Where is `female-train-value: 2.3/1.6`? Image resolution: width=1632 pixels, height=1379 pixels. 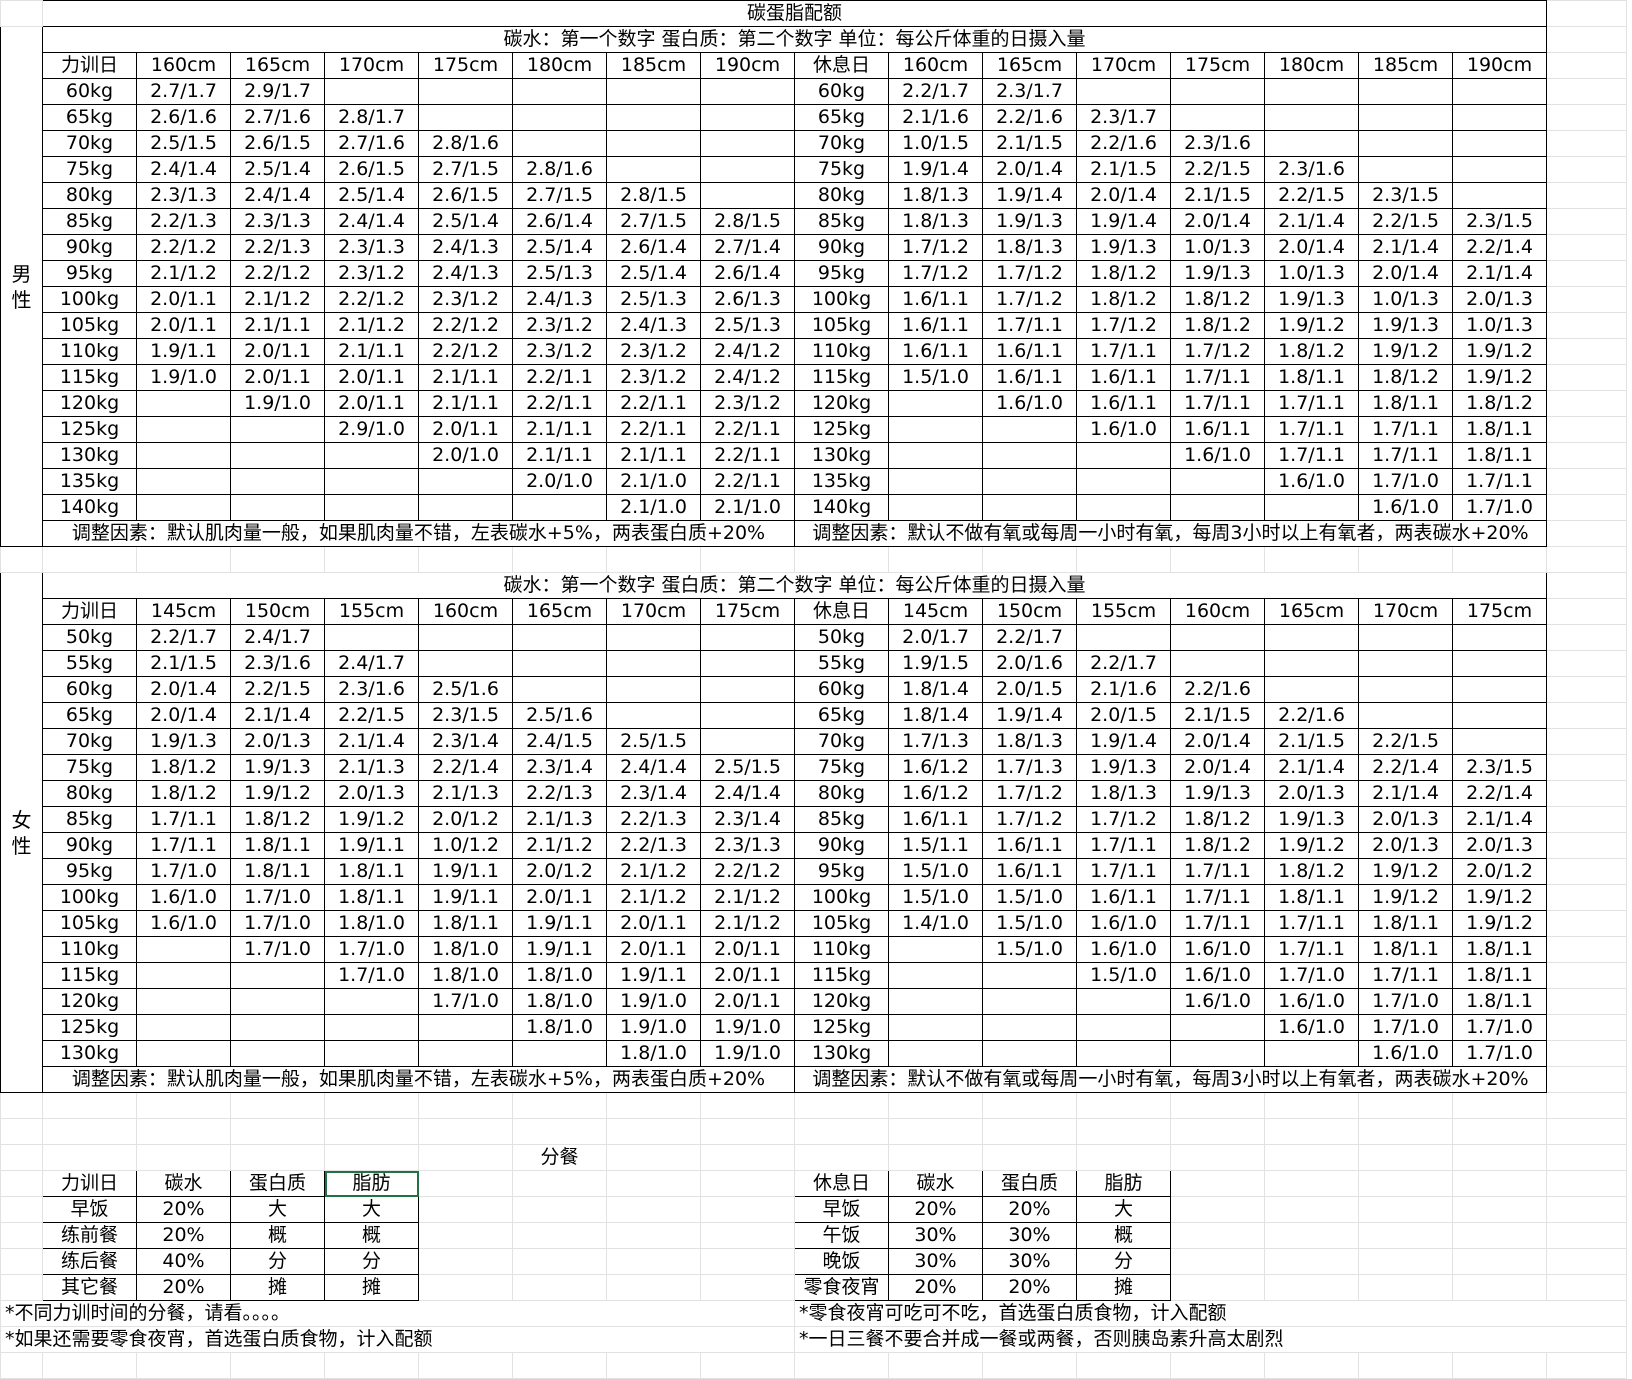 female-train-value: 2.3/1.6 is located at coordinates (277, 663).